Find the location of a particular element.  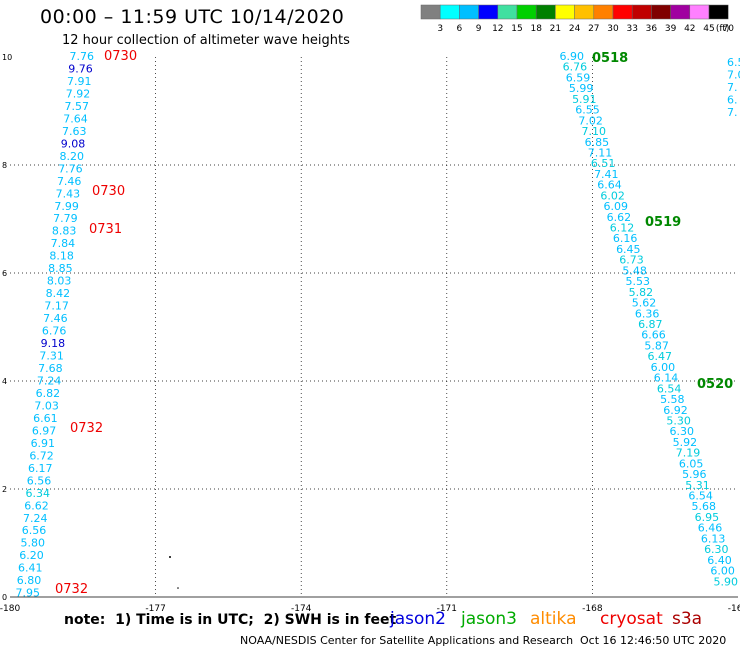

swh-value: 6.55 is located at coordinates (587, 110).